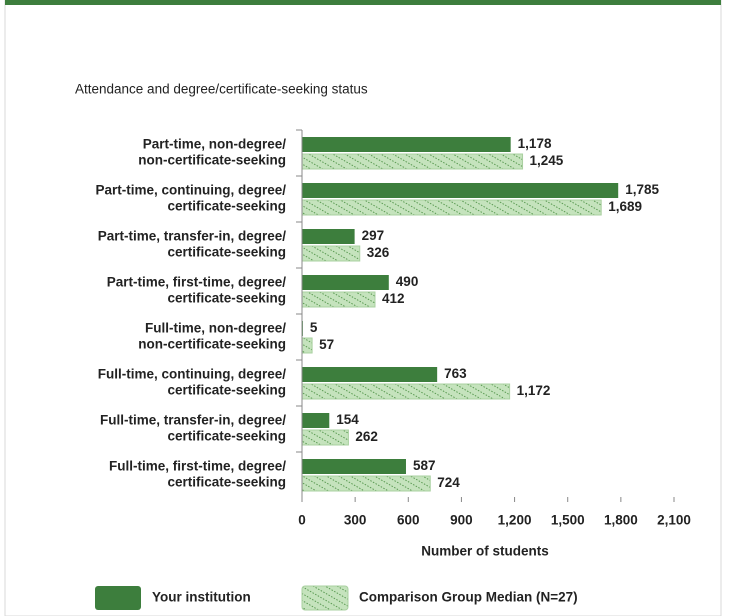 This screenshot has width=731, height=616. I want to click on value-label: 1,245, so click(547, 160).